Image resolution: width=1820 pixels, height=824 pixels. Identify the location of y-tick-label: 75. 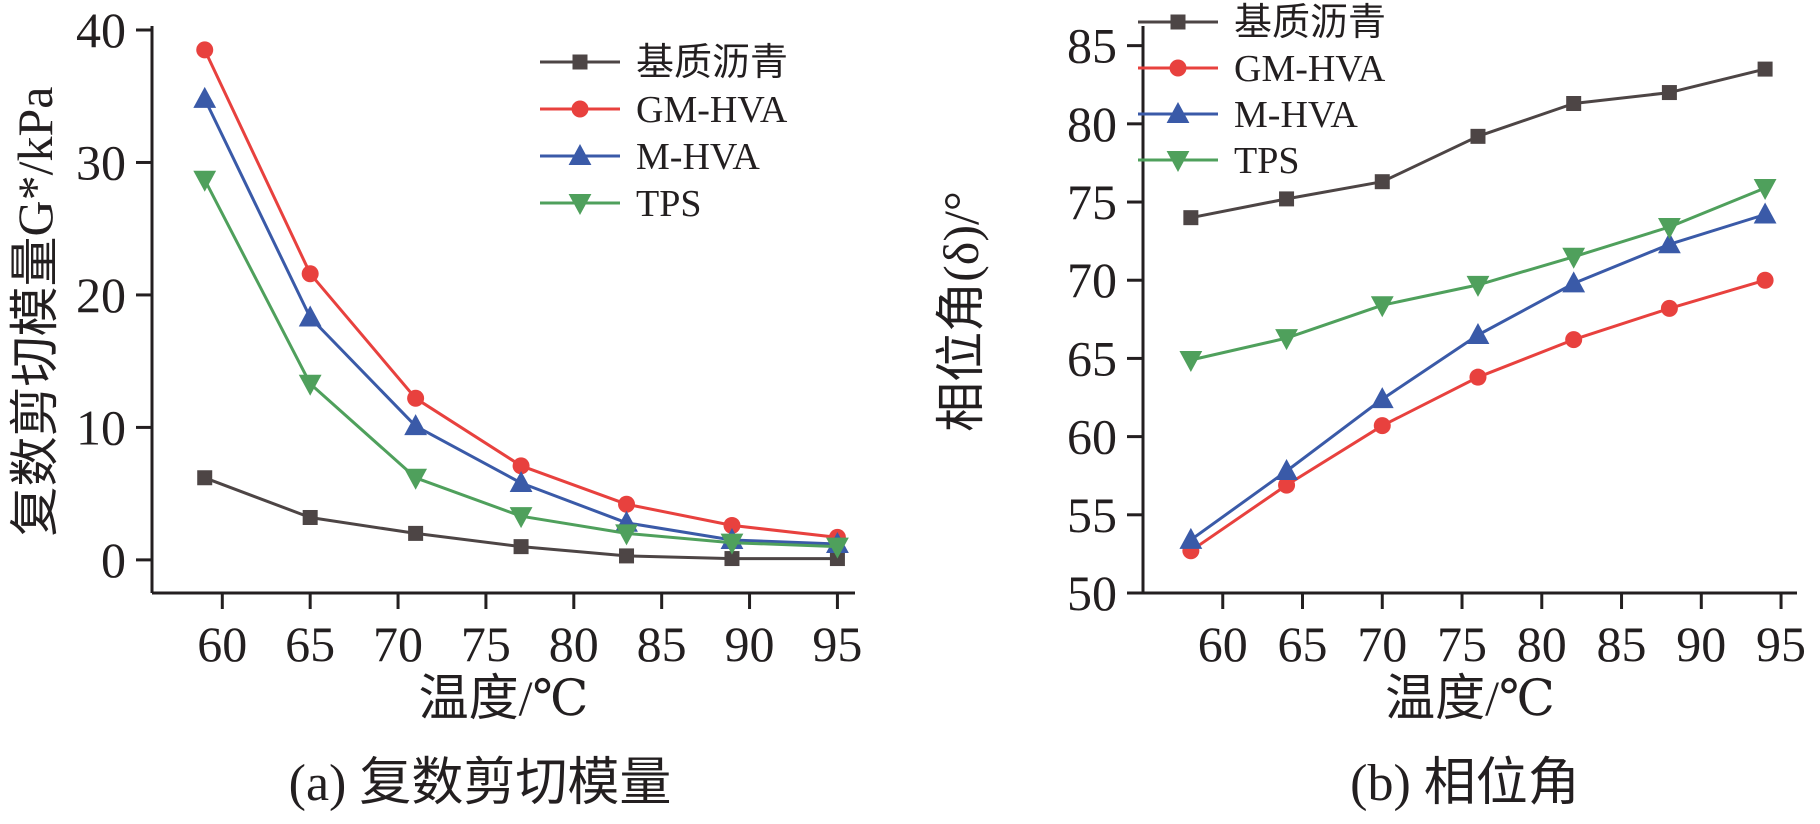
(1092, 202).